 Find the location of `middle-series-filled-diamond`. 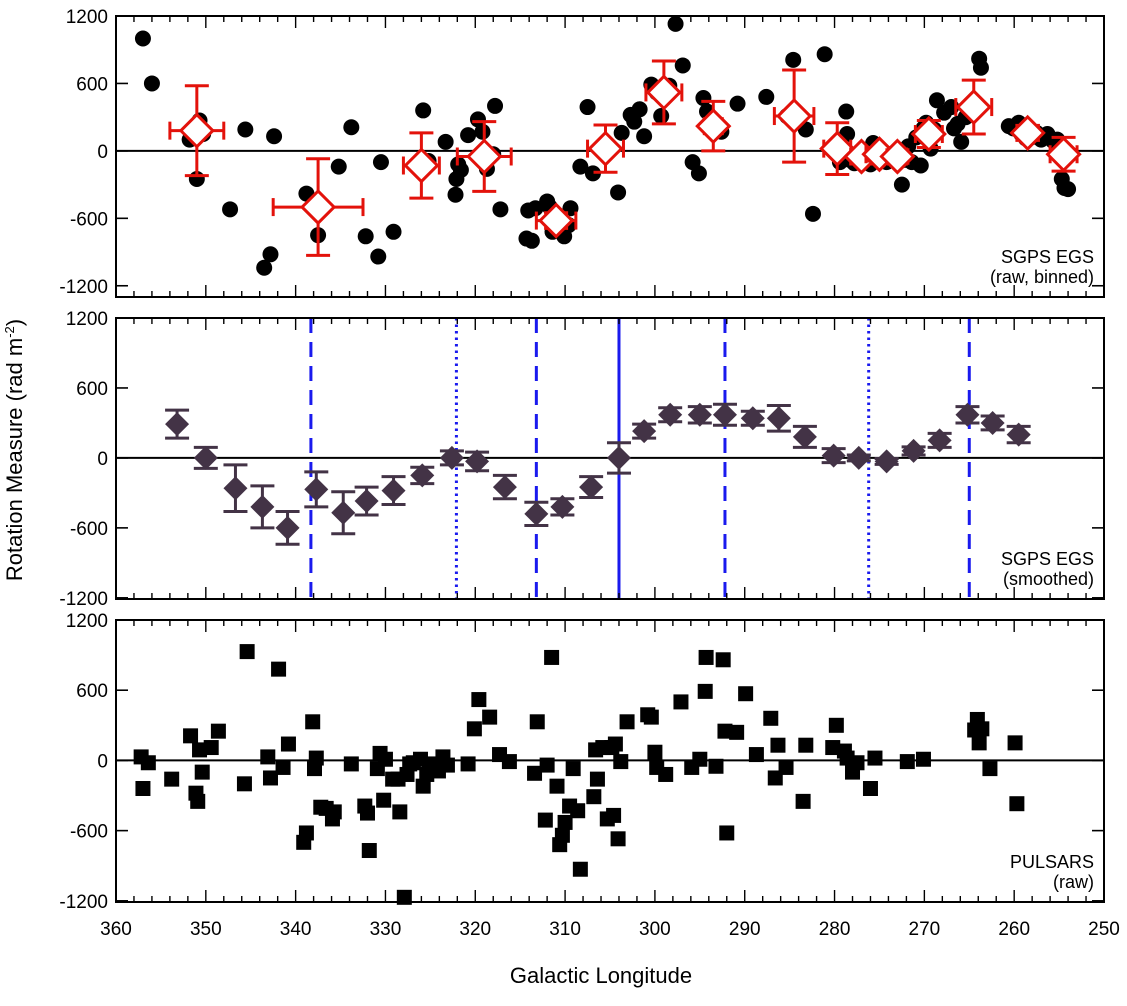

middle-series-filled-diamond is located at coordinates (598, 474).